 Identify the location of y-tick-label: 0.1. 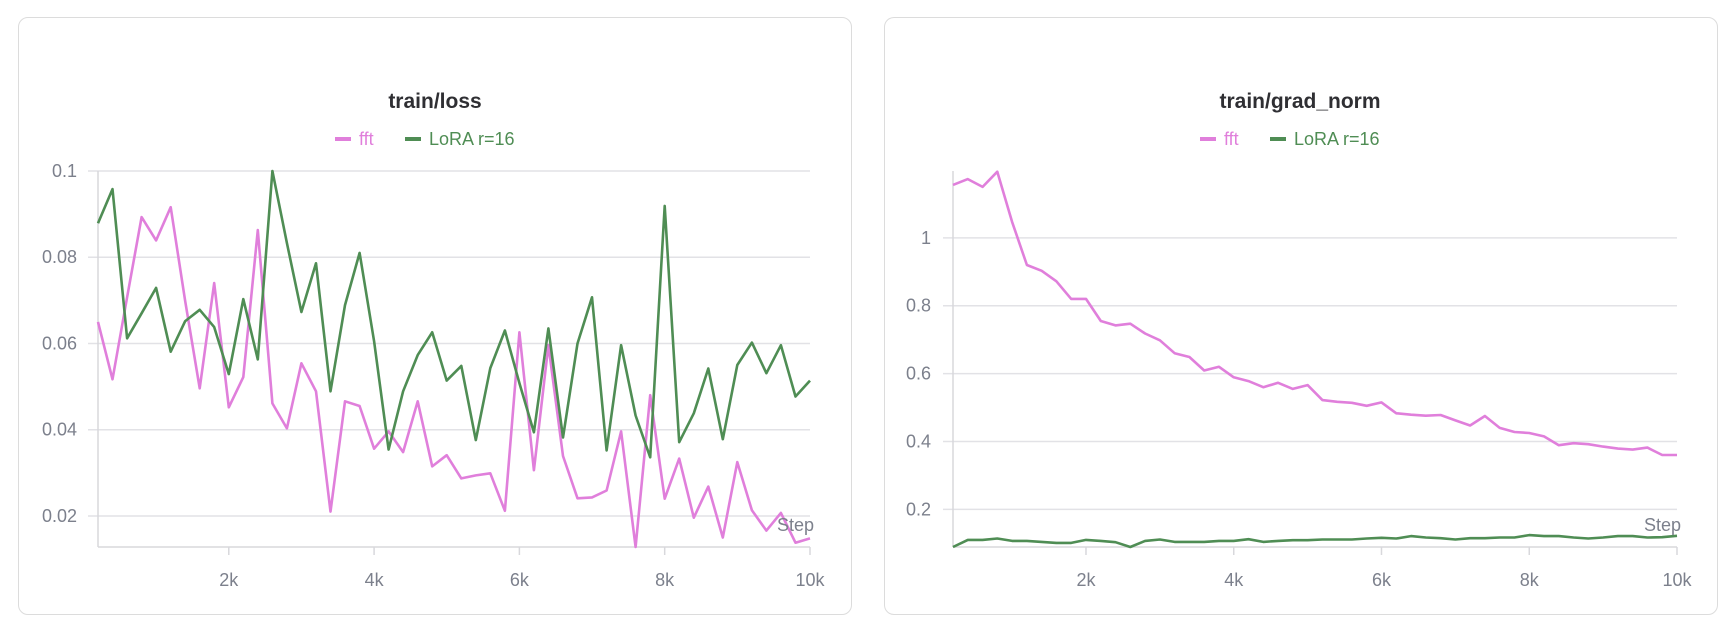
(64, 171).